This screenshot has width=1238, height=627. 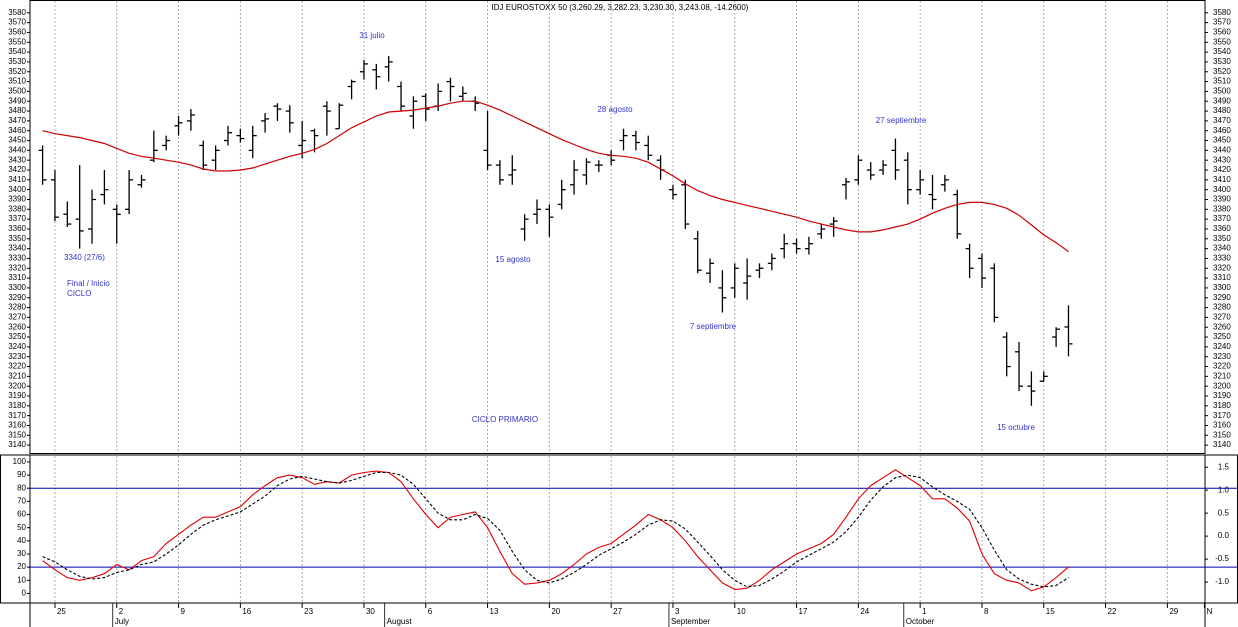 I want to click on y2-tick-label: -0.5, so click(x=1222, y=558).